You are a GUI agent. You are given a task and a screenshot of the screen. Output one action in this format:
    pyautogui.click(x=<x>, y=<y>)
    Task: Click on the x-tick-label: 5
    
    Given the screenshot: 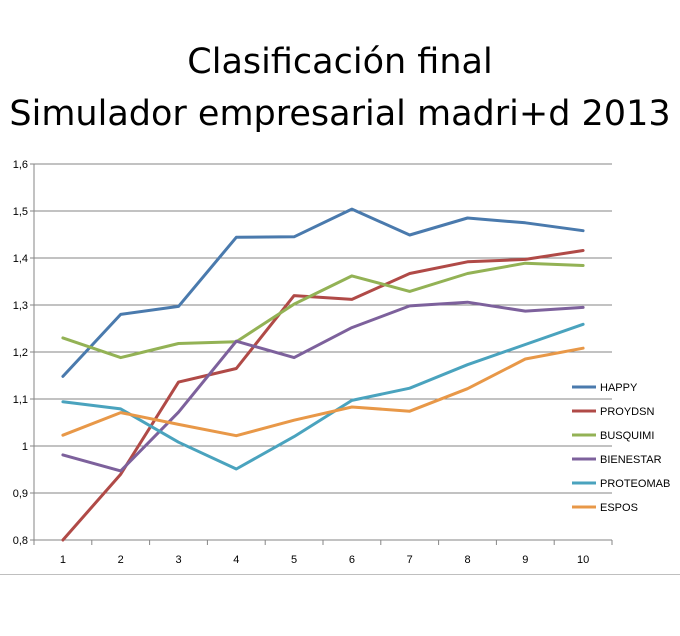 What is the action you would take?
    pyautogui.click(x=294, y=560)
    